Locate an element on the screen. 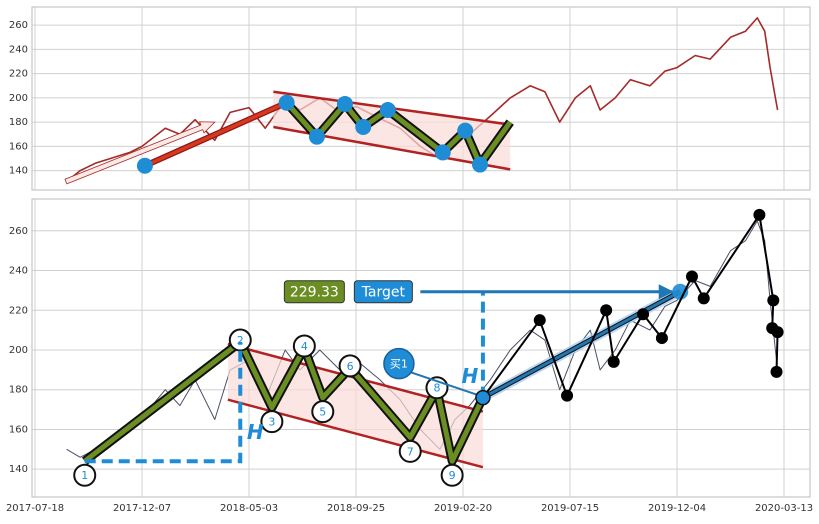 The height and width of the screenshot is (524, 819). point-label: 9 is located at coordinates (452, 475).